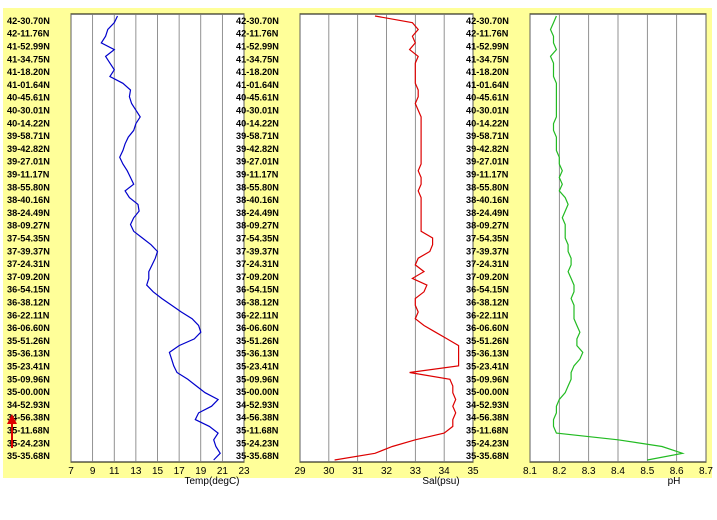  What do you see at coordinates (706, 471) in the screenshot?
I see `x-tick-label: 8.7` at bounding box center [706, 471].